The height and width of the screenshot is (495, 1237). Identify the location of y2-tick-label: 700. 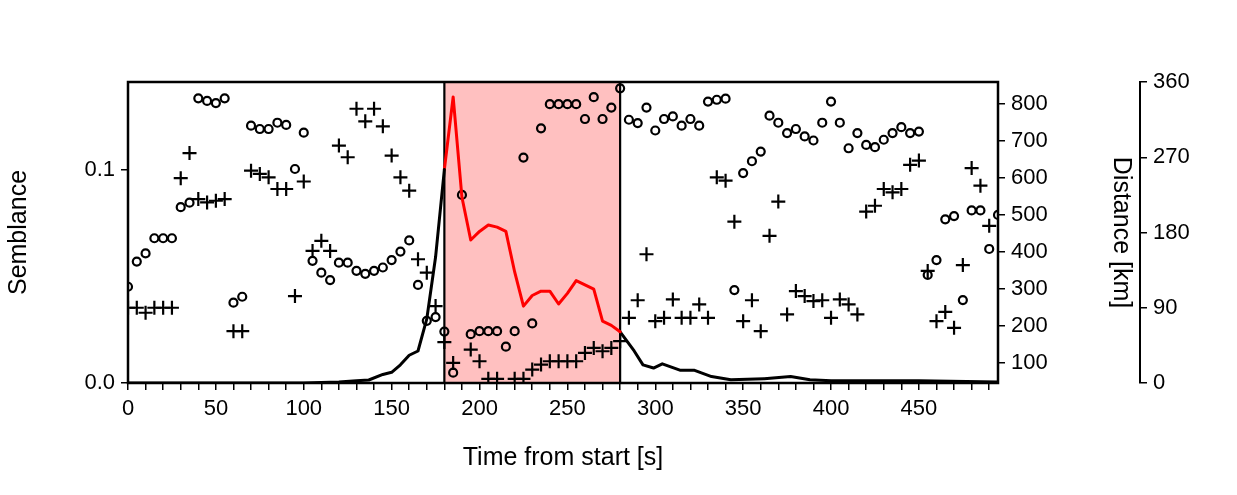
(1029, 139).